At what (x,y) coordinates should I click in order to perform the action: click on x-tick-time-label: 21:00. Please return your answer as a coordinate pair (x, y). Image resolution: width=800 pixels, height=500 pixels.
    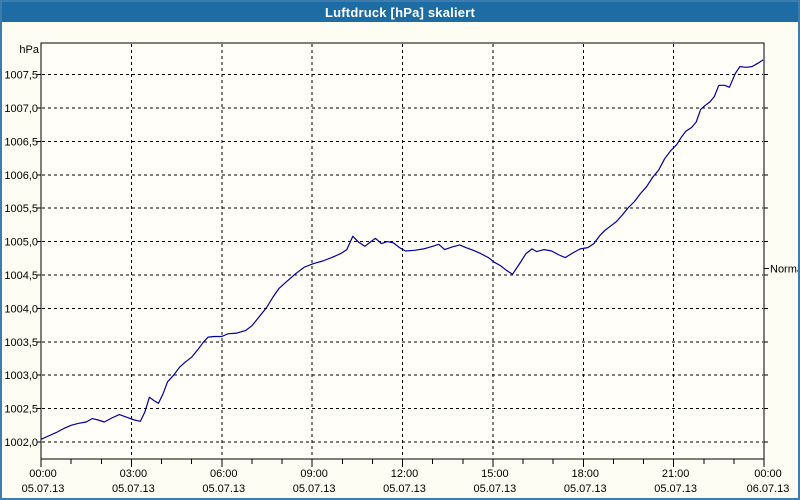
    Looking at the image, I should click on (676, 474).